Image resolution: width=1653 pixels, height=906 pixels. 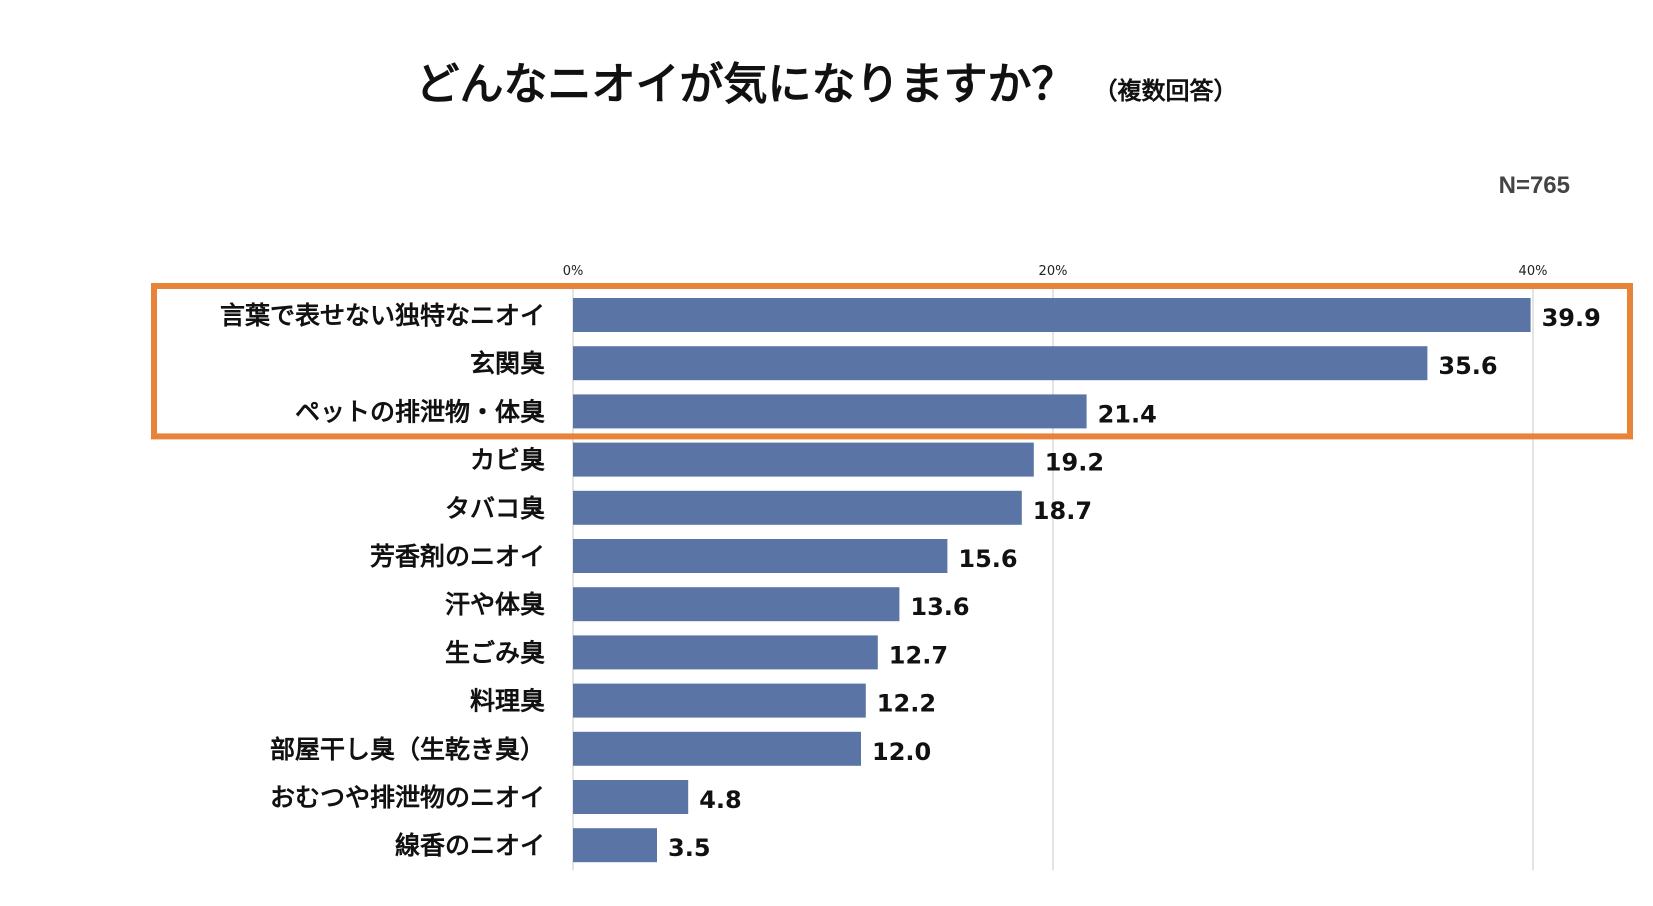 I want to click on x-tick-label: 0%, so click(x=573, y=271).